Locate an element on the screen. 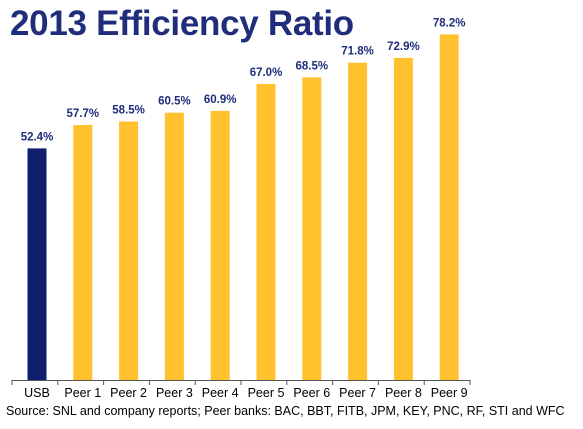  data-label: 67.0% is located at coordinates (266, 73).